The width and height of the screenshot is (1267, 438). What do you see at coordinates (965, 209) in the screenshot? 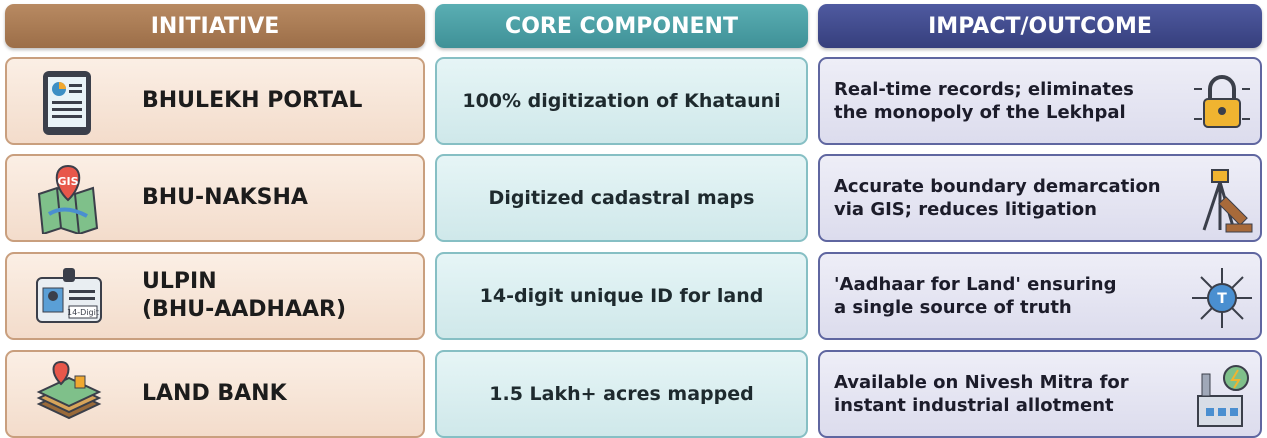
I see `impact-line: via GIS; reduces litigation` at bounding box center [965, 209].